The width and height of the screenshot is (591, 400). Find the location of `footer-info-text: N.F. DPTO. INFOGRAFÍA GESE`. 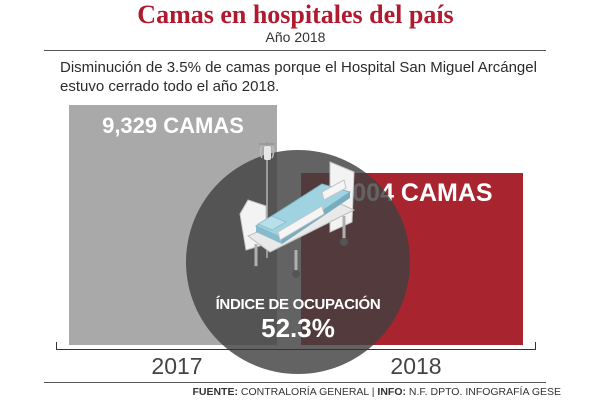

footer-info-text: N.F. DPTO. INFOGRAFÍA GESE is located at coordinates (483, 392).